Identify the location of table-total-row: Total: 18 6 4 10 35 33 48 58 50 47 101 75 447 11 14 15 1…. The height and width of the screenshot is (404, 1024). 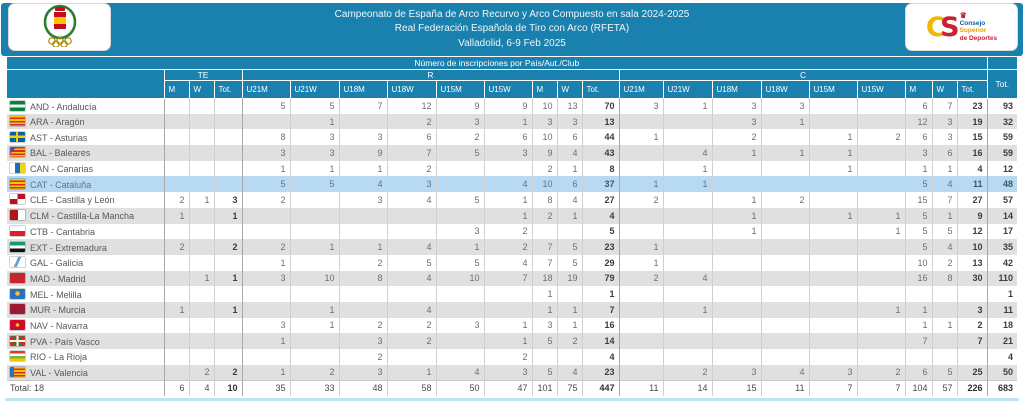
(512, 388).